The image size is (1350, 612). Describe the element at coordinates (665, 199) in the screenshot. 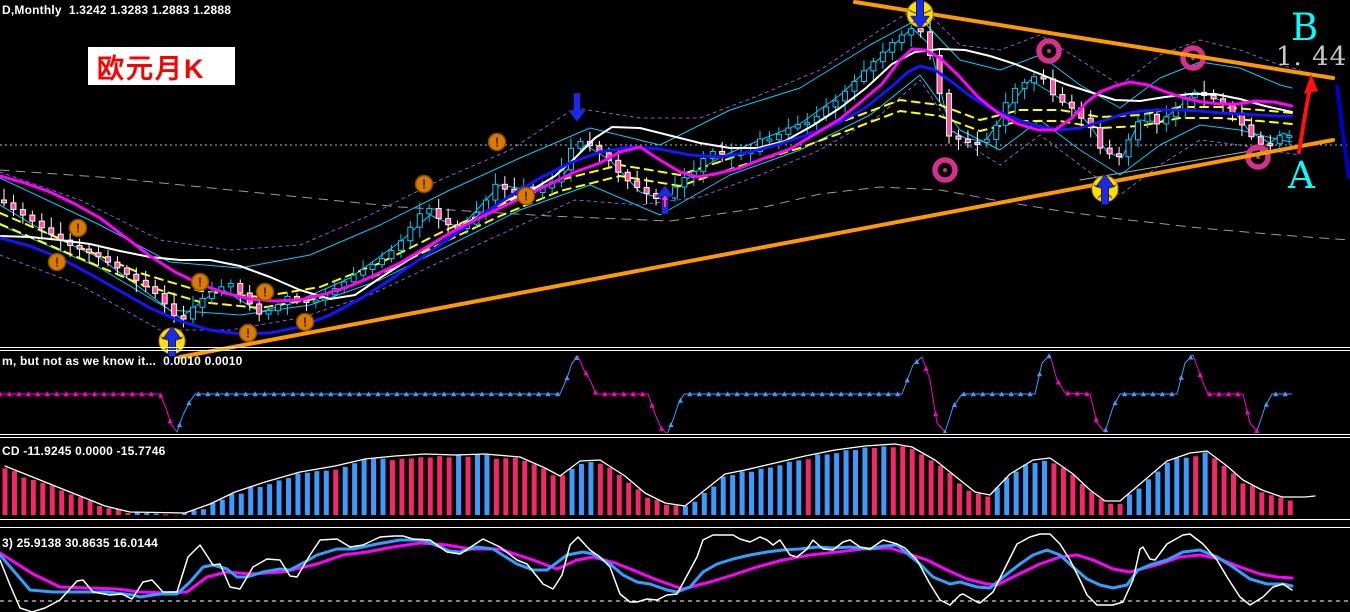

I see `up-arrow-icon` at that location.